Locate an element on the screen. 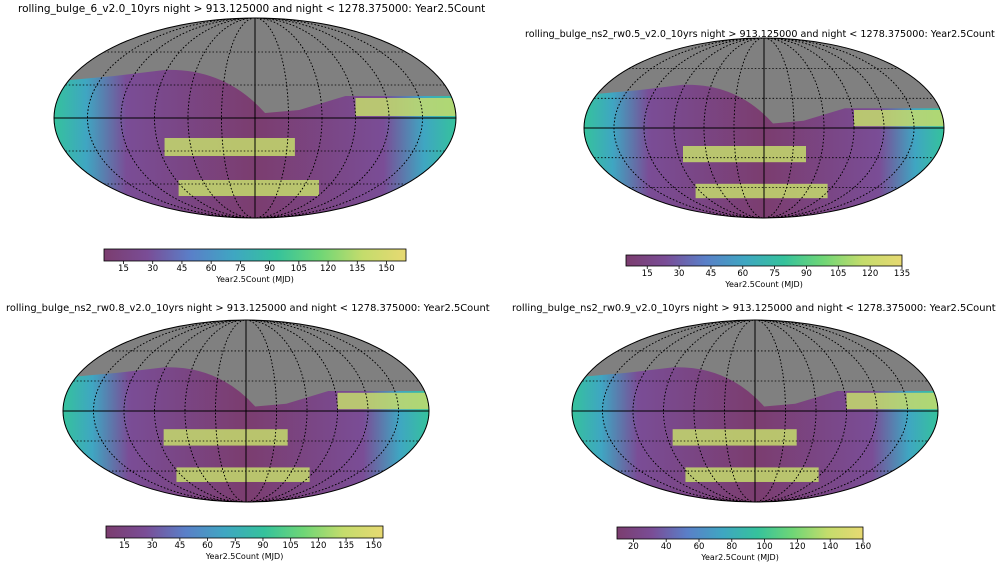 This screenshot has height=571, width=1006. colorbar-tick-label: 100 is located at coordinates (764, 547).